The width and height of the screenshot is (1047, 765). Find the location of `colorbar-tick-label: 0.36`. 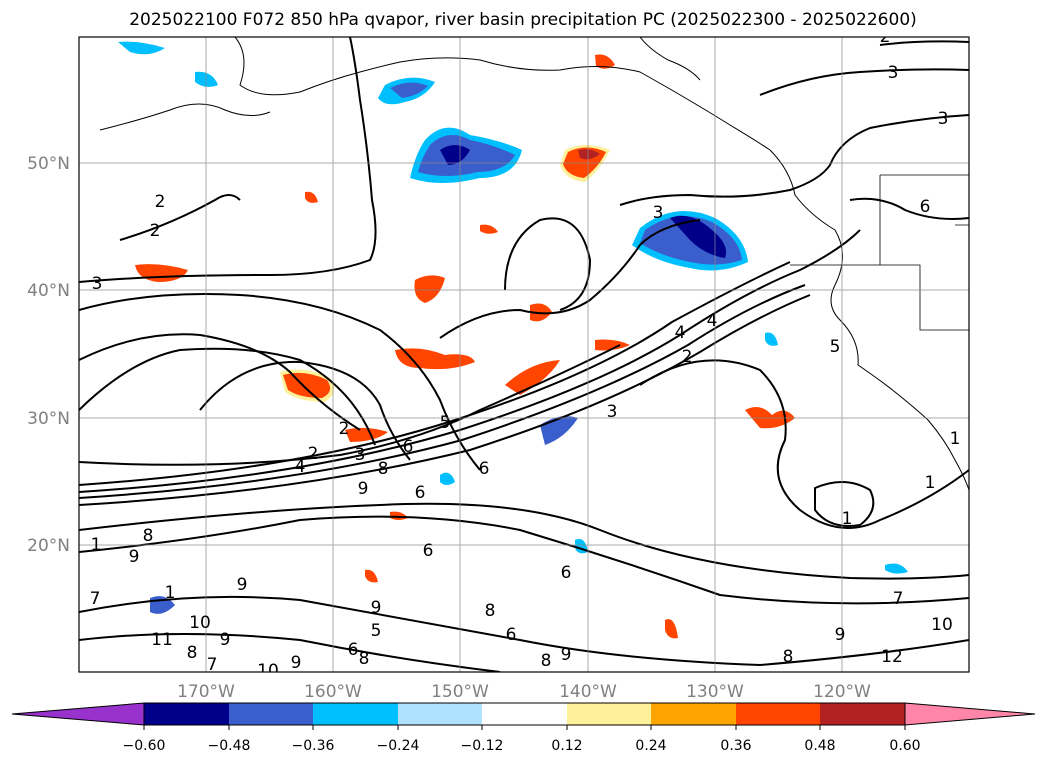

colorbar-tick-label: 0.36 is located at coordinates (735, 746).